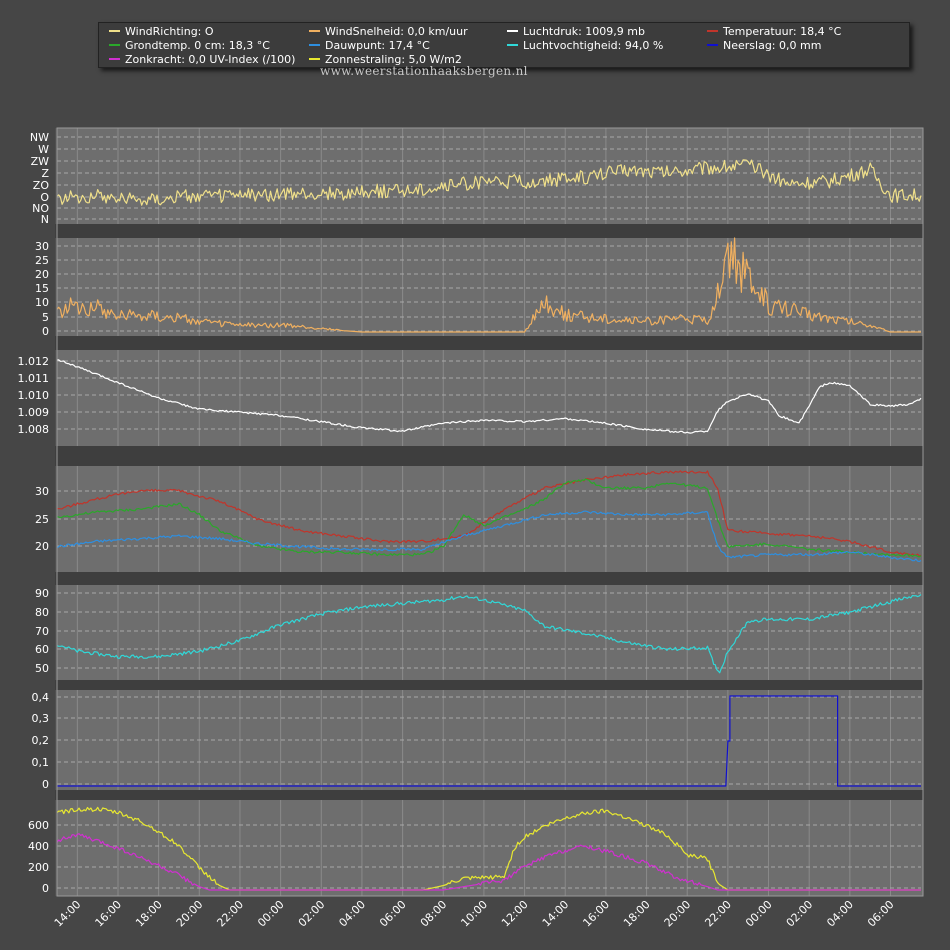  I want to click on y-tick-label: 0,1, so click(41, 762).